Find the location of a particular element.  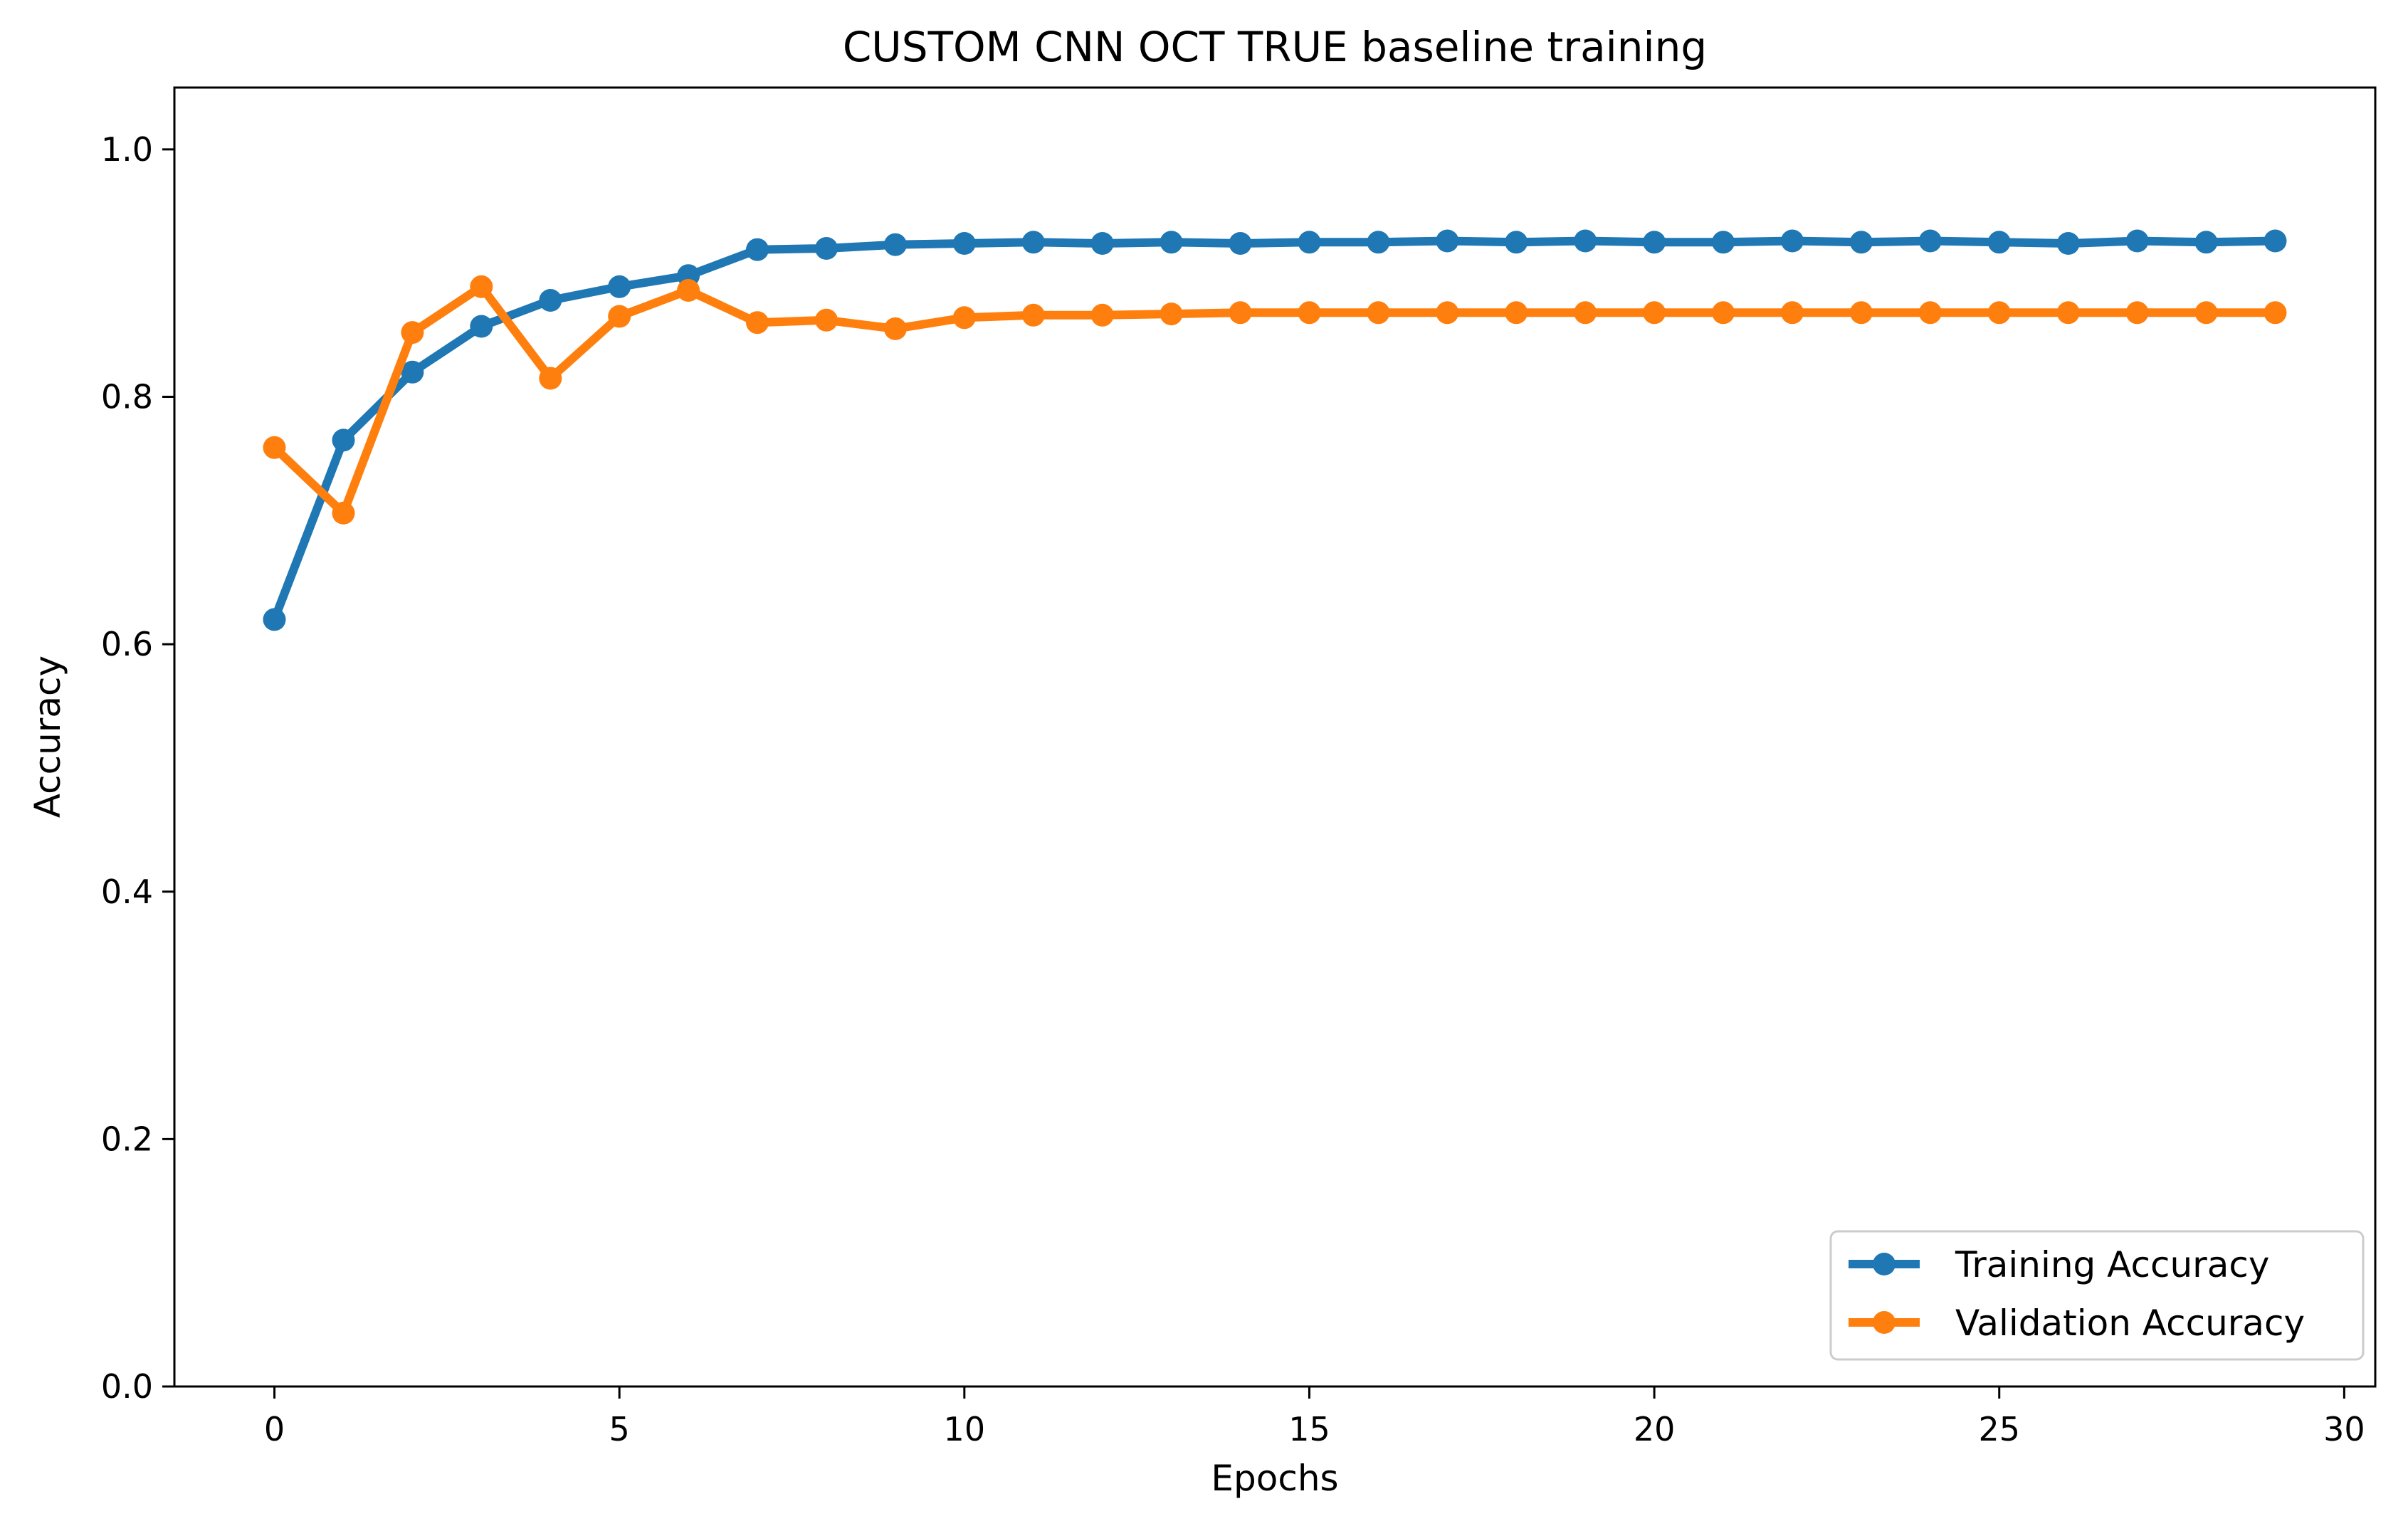

x-tick-label-20: 20 is located at coordinates (1655, 1429).